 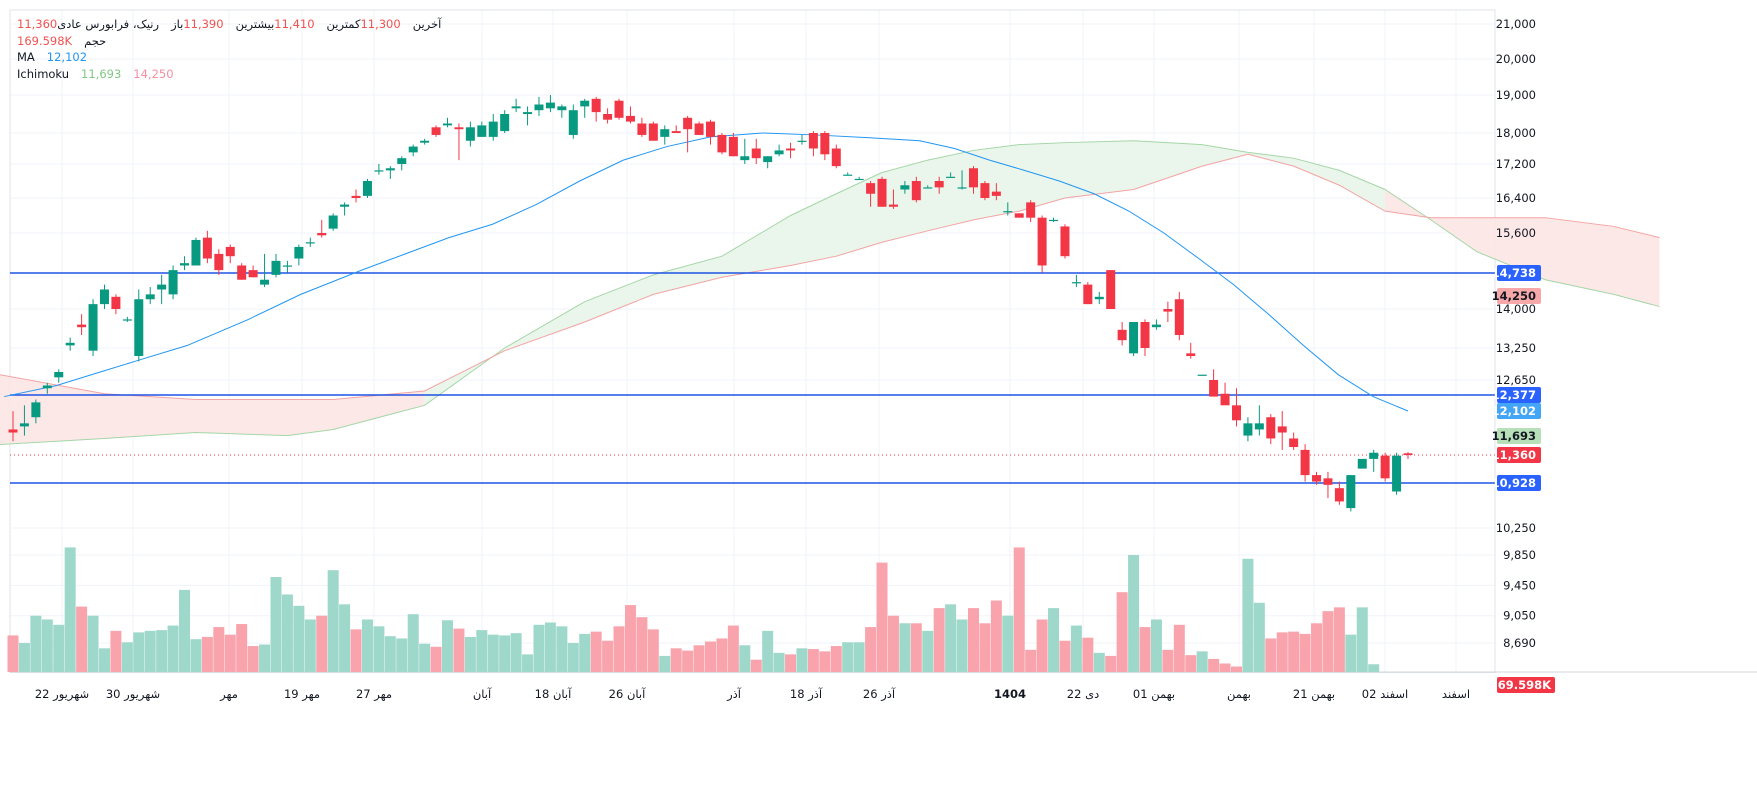 I want to click on x-axis-tick-label: 26 آبان, so click(x=627, y=694).